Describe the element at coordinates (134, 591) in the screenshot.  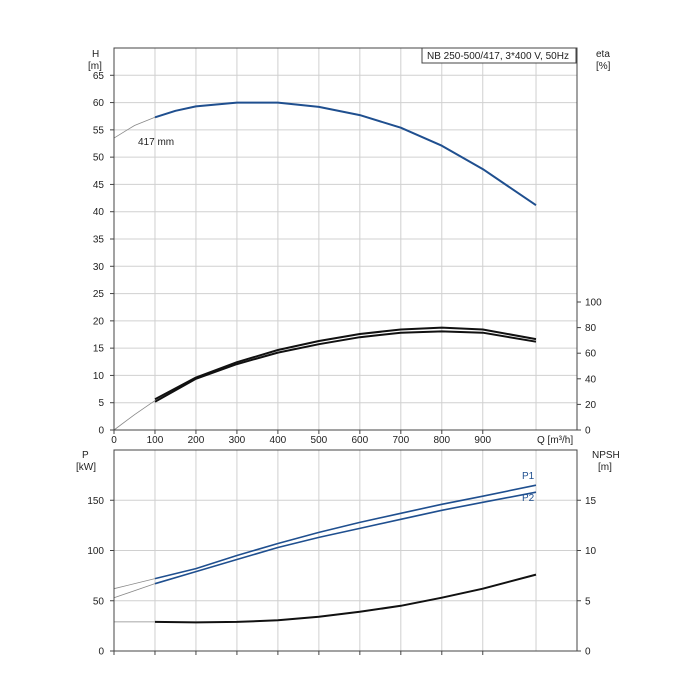
I see `p2-curve-extension` at that location.